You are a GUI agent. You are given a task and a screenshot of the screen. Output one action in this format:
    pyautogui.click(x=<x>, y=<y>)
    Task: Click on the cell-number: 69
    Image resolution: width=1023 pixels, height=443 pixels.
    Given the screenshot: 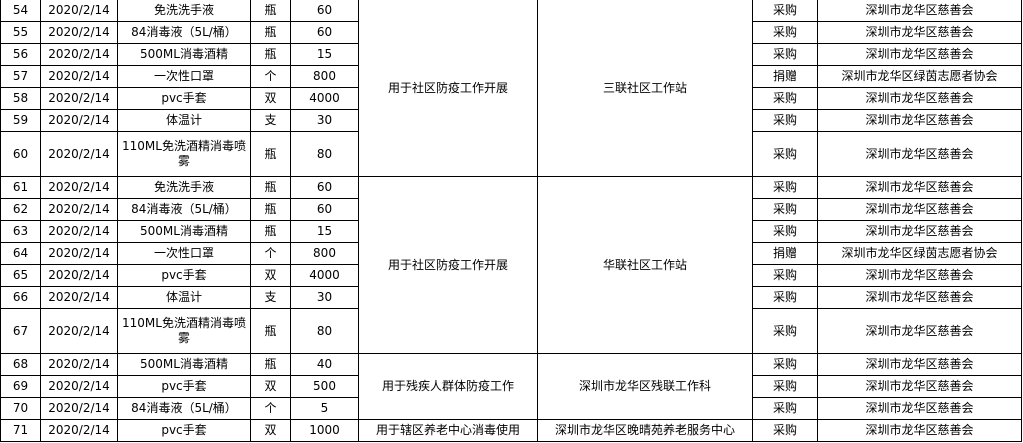 What is the action you would take?
    pyautogui.click(x=20, y=386)
    